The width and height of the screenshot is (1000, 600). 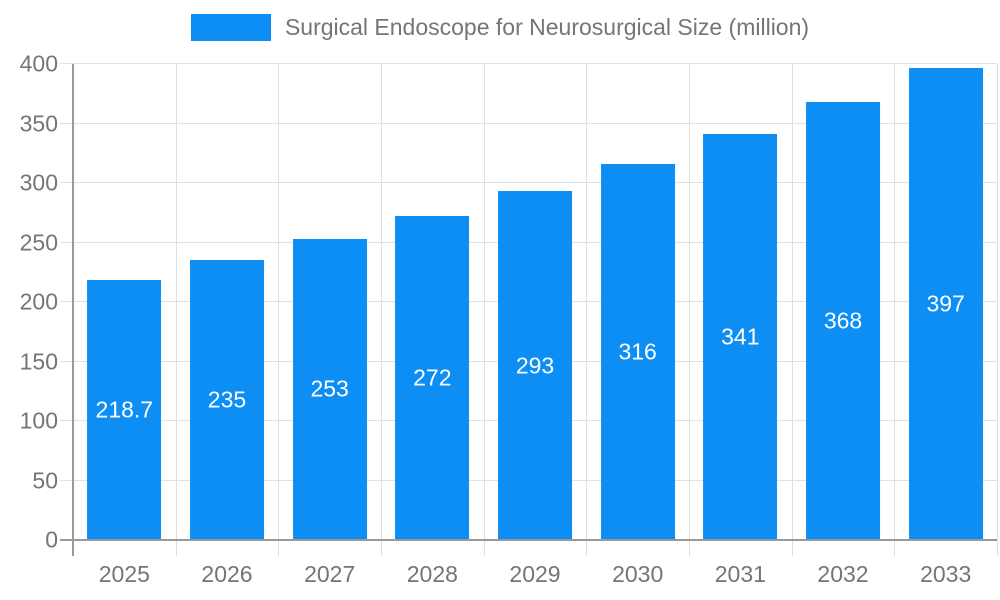 I want to click on x-tick-label: 2027, so click(x=330, y=574).